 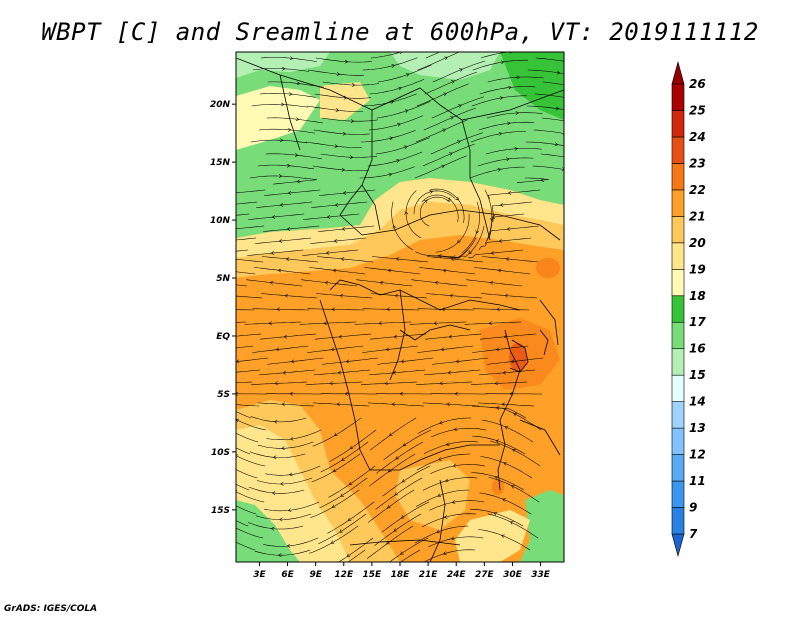 What do you see at coordinates (693, 508) in the screenshot?
I see `colorbar-label: 9` at bounding box center [693, 508].